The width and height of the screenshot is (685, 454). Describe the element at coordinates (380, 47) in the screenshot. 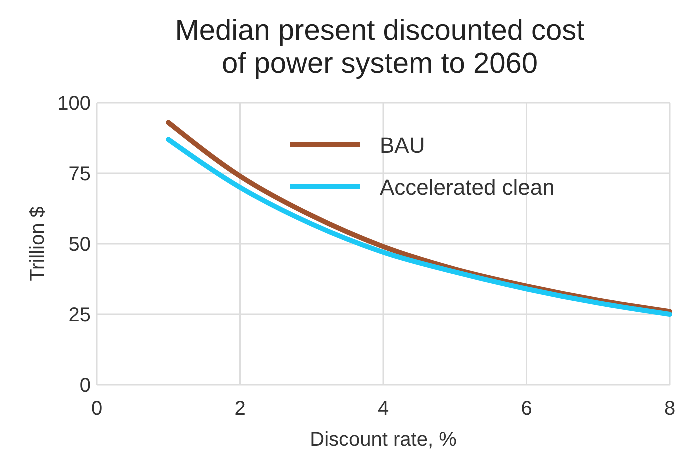

I see `chart-title: Median present discounted cost of power system to 2060` at that location.